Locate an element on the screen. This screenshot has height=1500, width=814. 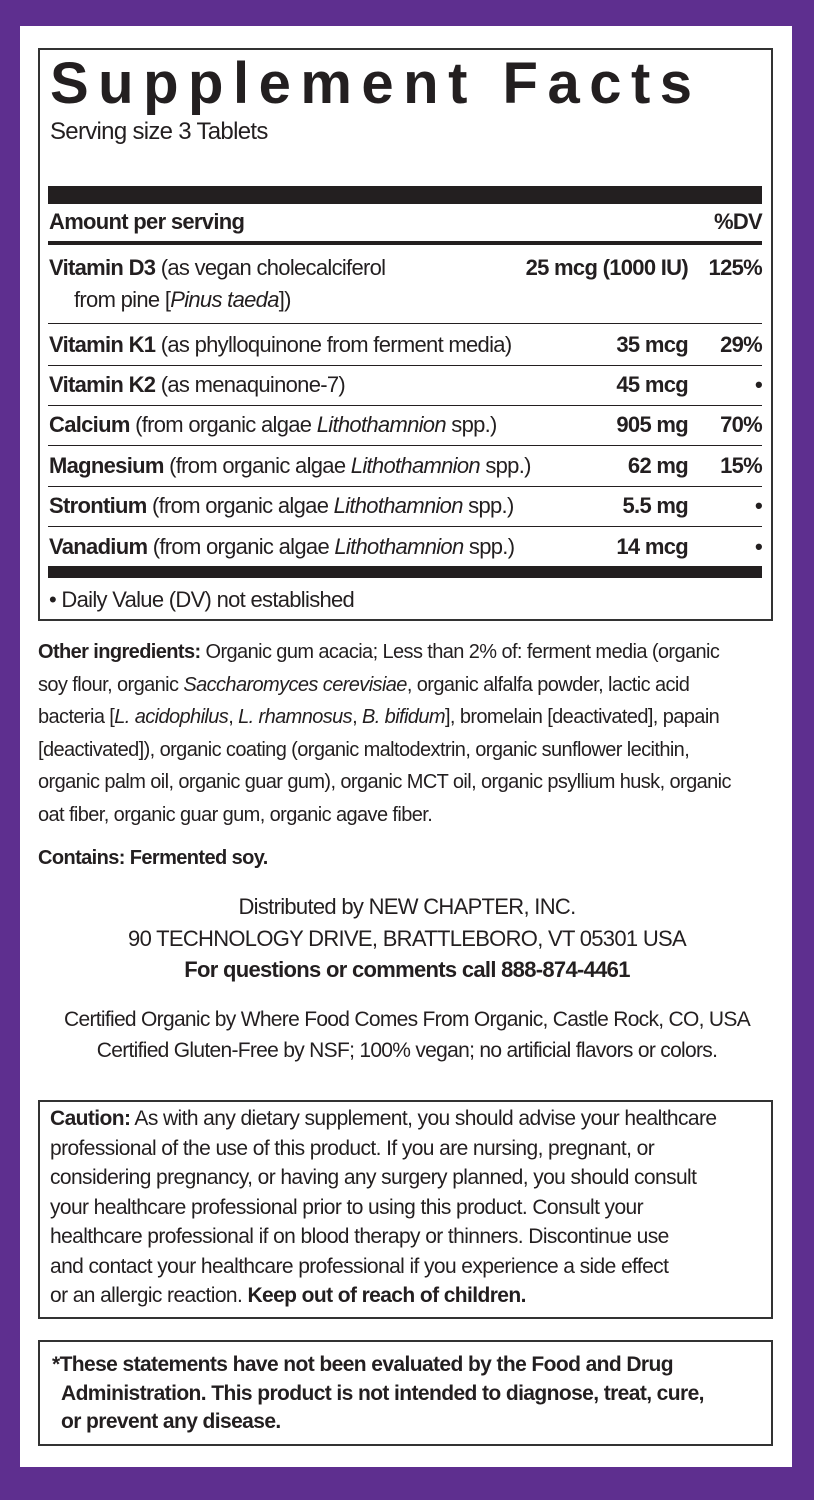
amount-header: Amount per serving is located at coordinates (147, 221).